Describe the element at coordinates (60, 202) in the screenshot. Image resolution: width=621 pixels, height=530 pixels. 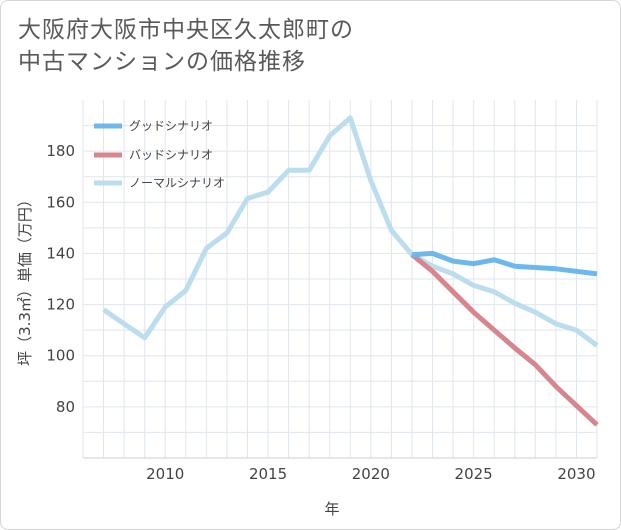
I see `y-tick-label: 160` at that location.